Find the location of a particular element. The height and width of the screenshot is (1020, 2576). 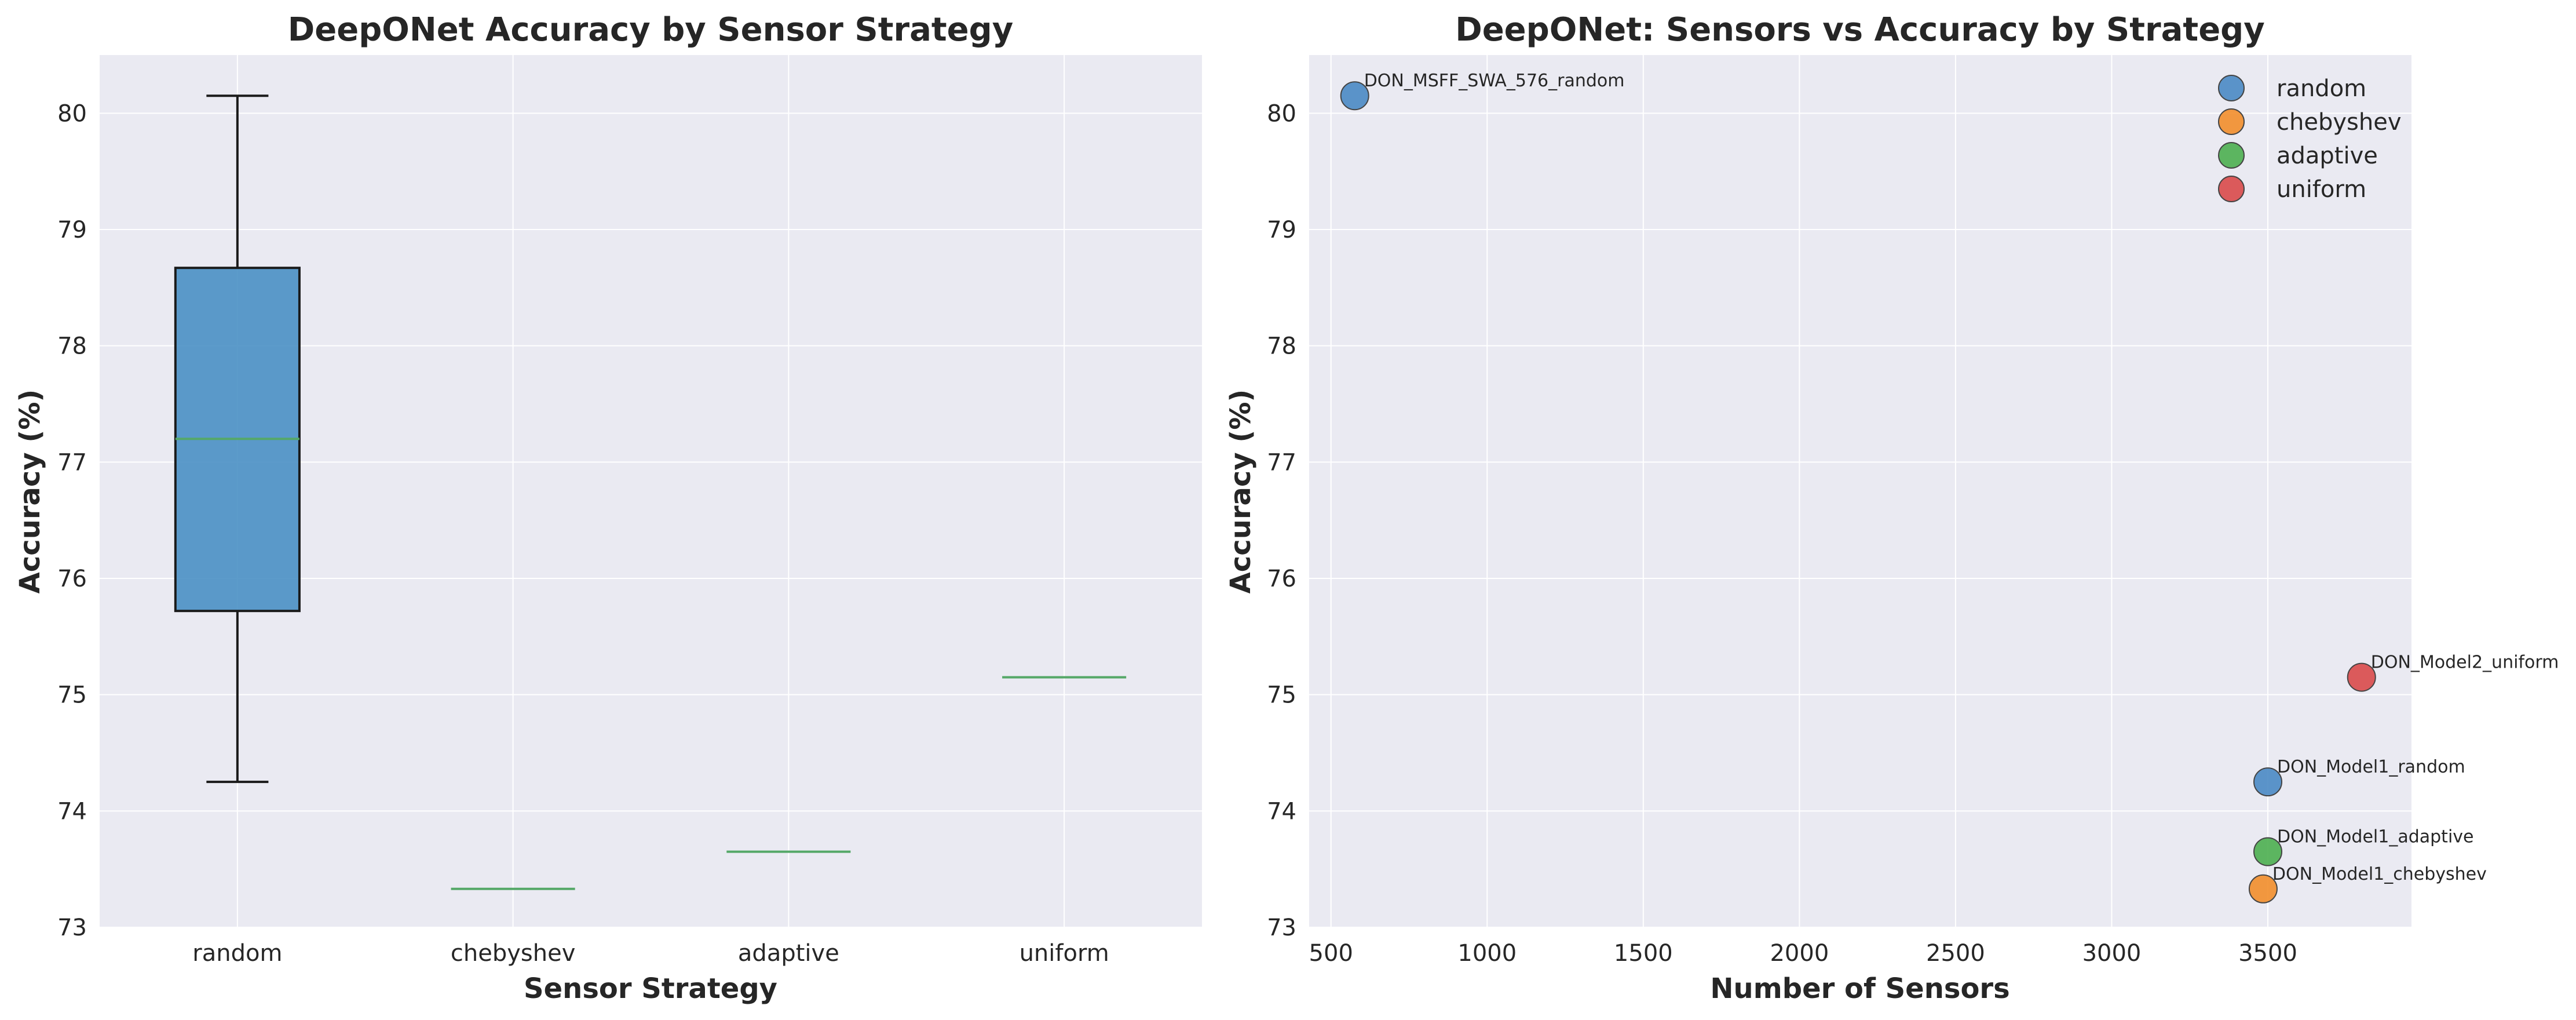

scatter-x-tick-label: 2500 is located at coordinates (1956, 954).